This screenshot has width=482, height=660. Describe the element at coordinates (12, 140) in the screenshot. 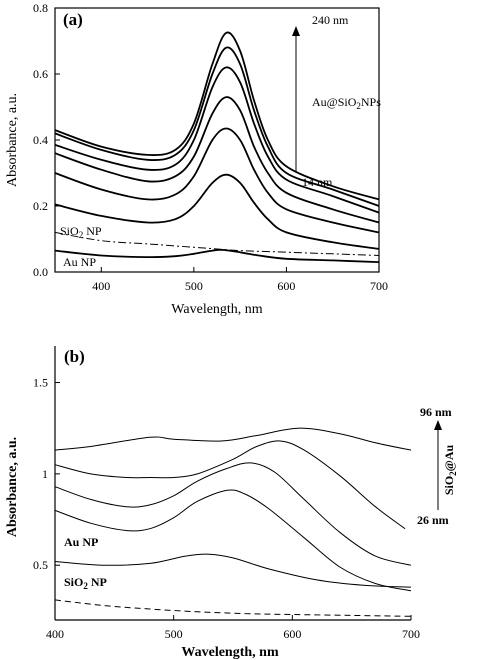

I see `panel-a-ylabel: Absorbance, a.u.` at that location.